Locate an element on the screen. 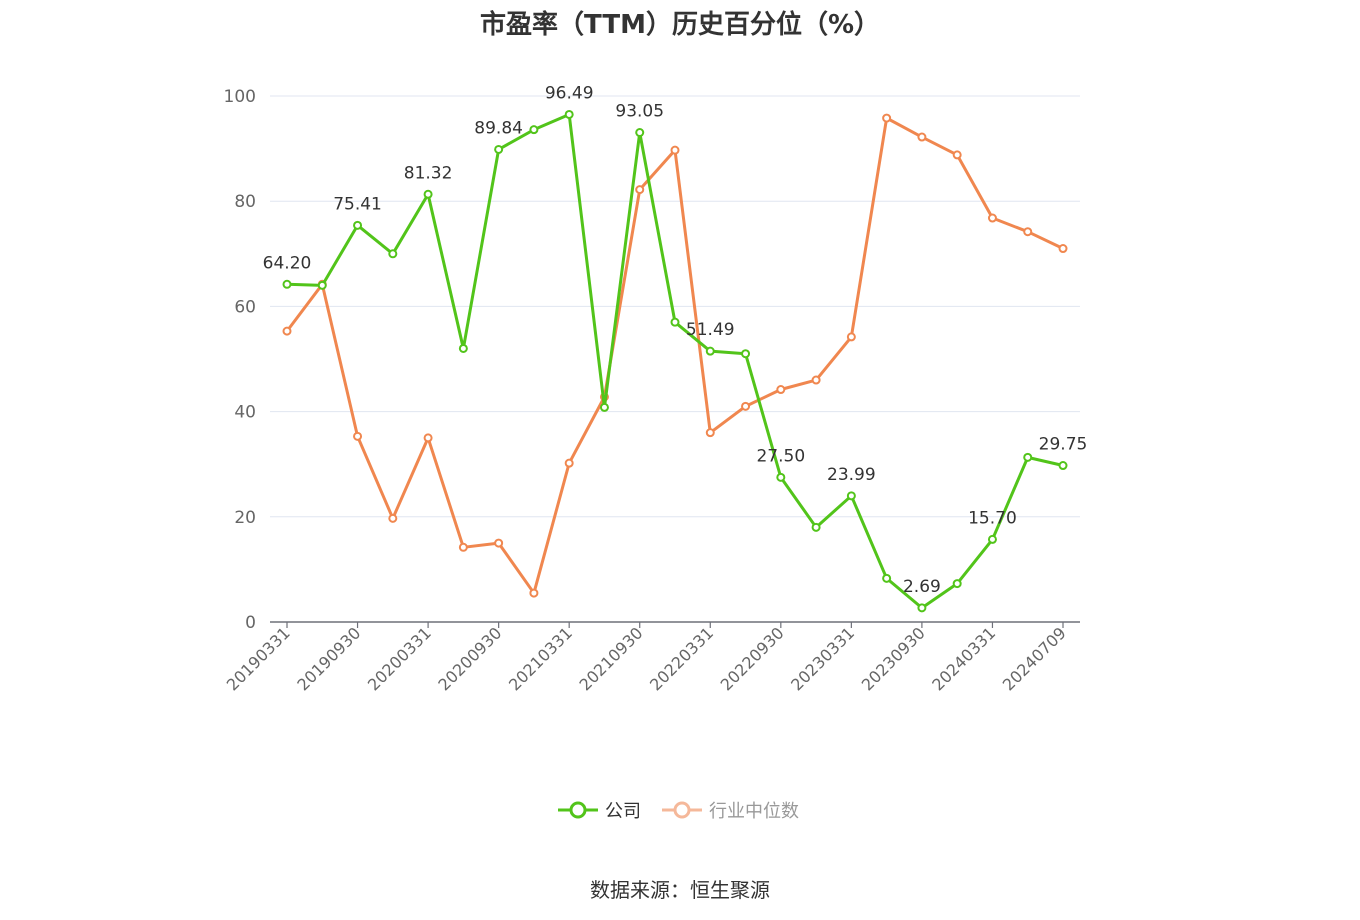  data-label: 23.99 is located at coordinates (851, 475).